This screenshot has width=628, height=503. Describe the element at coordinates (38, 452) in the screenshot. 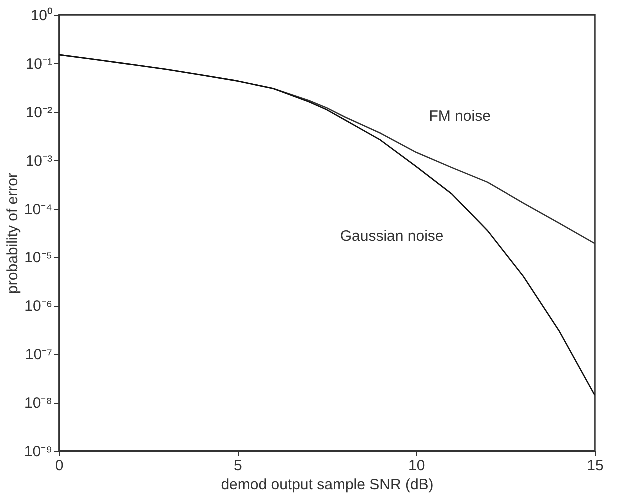

I see `y-tick-label: 10⁻⁹` at that location.